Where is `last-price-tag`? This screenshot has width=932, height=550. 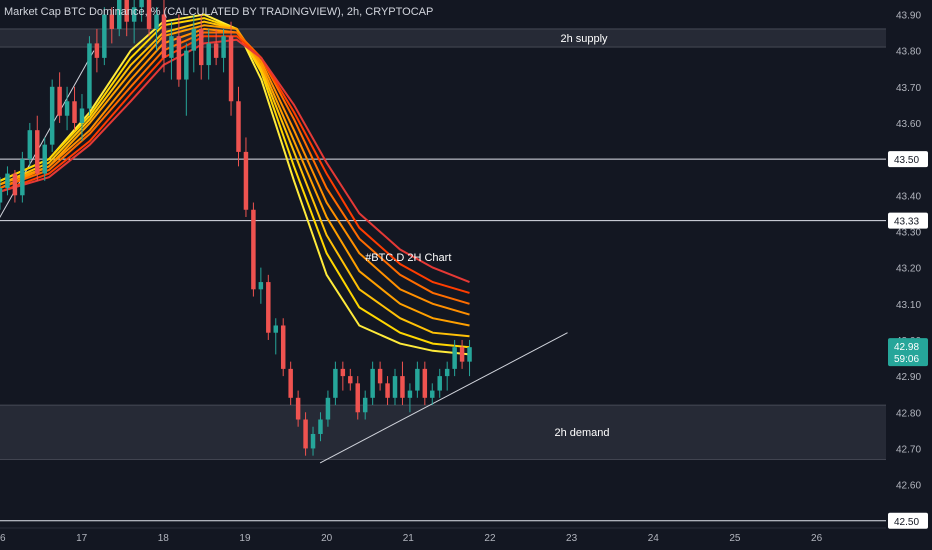
last-price-tag is located at coordinates (908, 352).